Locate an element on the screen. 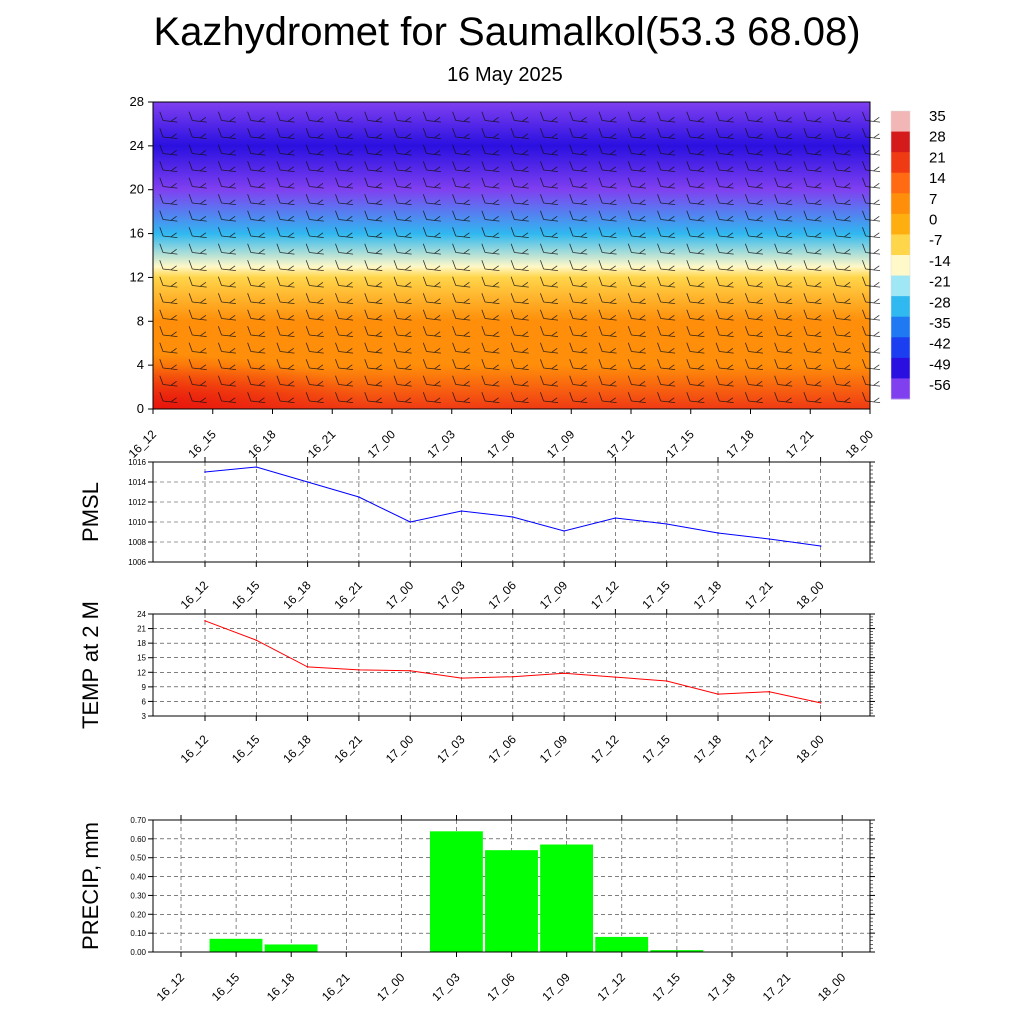 The height and width of the screenshot is (1024, 1024). y-tick-label: 1014 is located at coordinates (137, 482).